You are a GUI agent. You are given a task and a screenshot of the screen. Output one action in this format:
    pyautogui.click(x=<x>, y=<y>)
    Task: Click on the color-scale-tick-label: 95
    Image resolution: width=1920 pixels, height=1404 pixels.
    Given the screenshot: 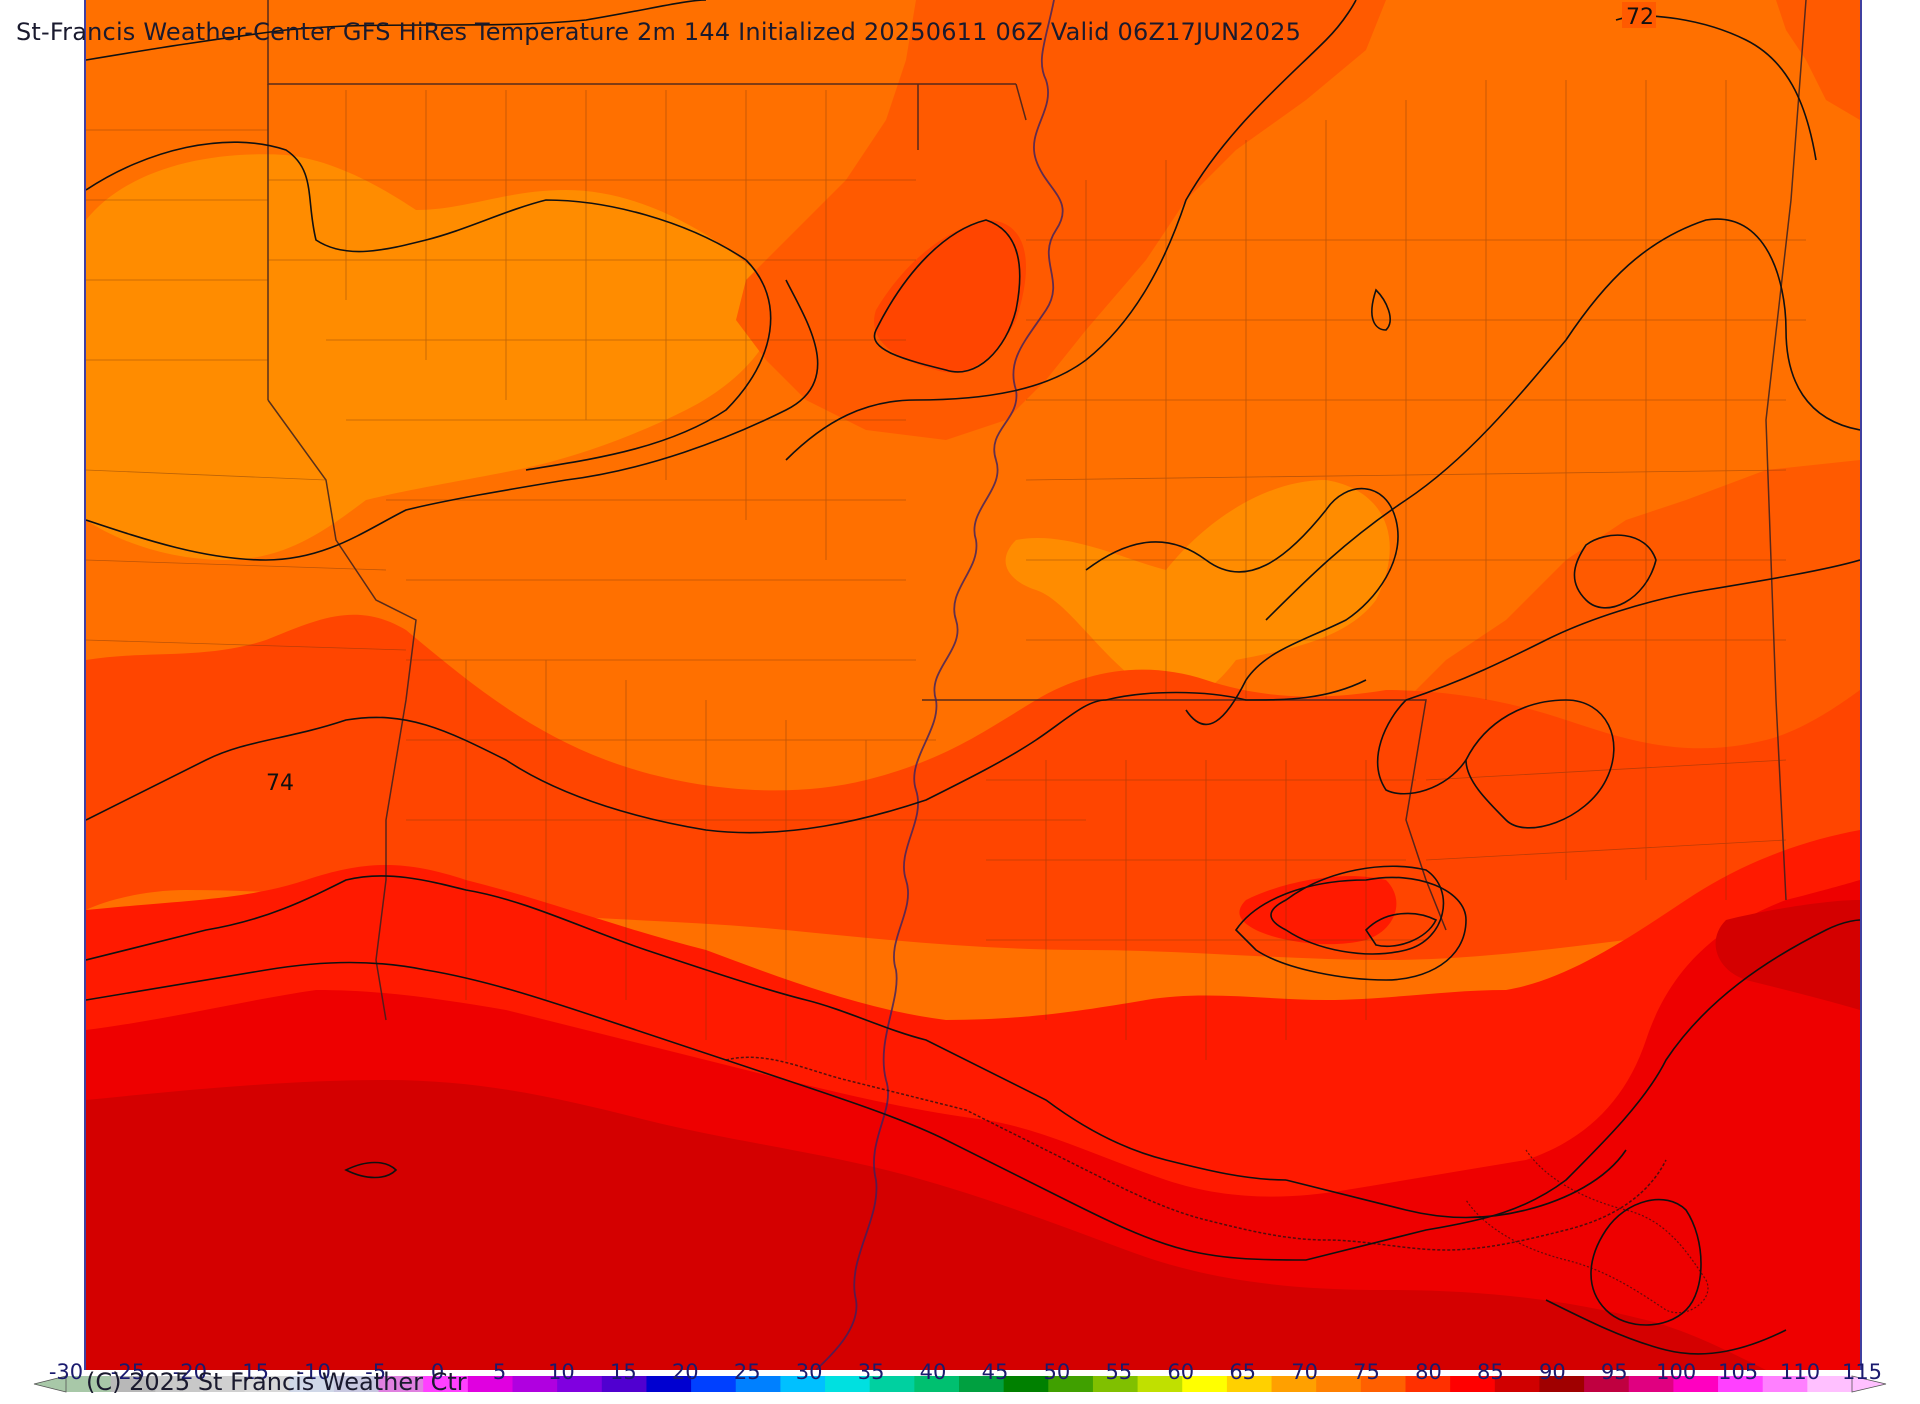 What is the action you would take?
    pyautogui.click(x=1614, y=1372)
    